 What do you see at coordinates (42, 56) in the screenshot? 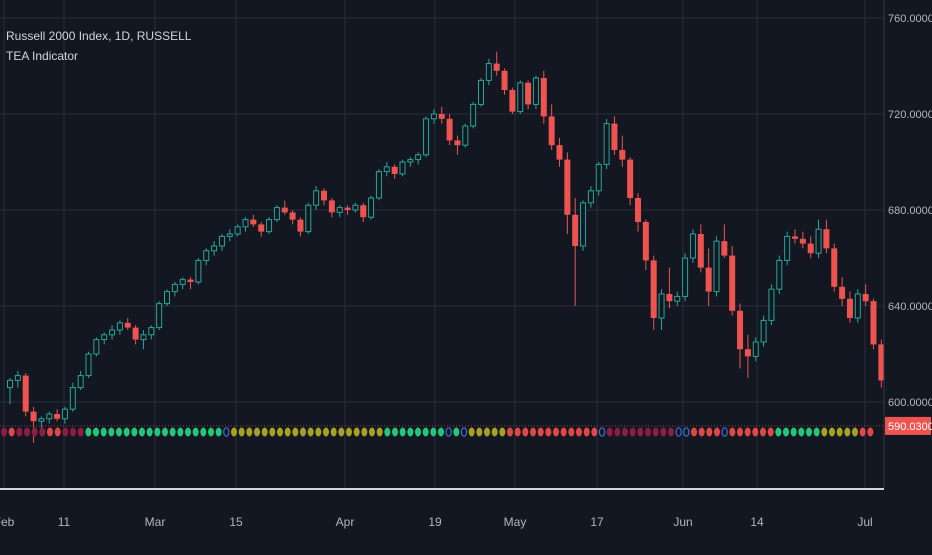
I see `indicator-title: TEA Indicator` at bounding box center [42, 56].